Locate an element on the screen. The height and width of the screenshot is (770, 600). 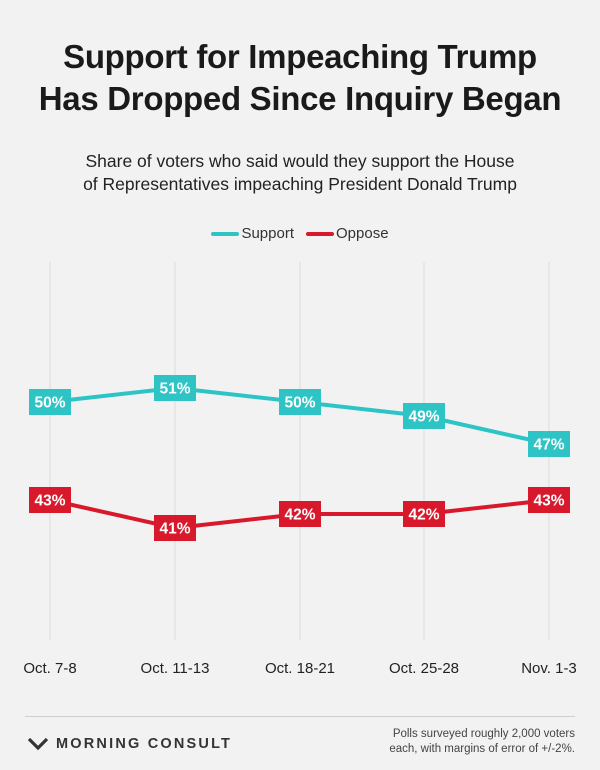
x-tick-label: Oct. 18-21 is located at coordinates (300, 668).